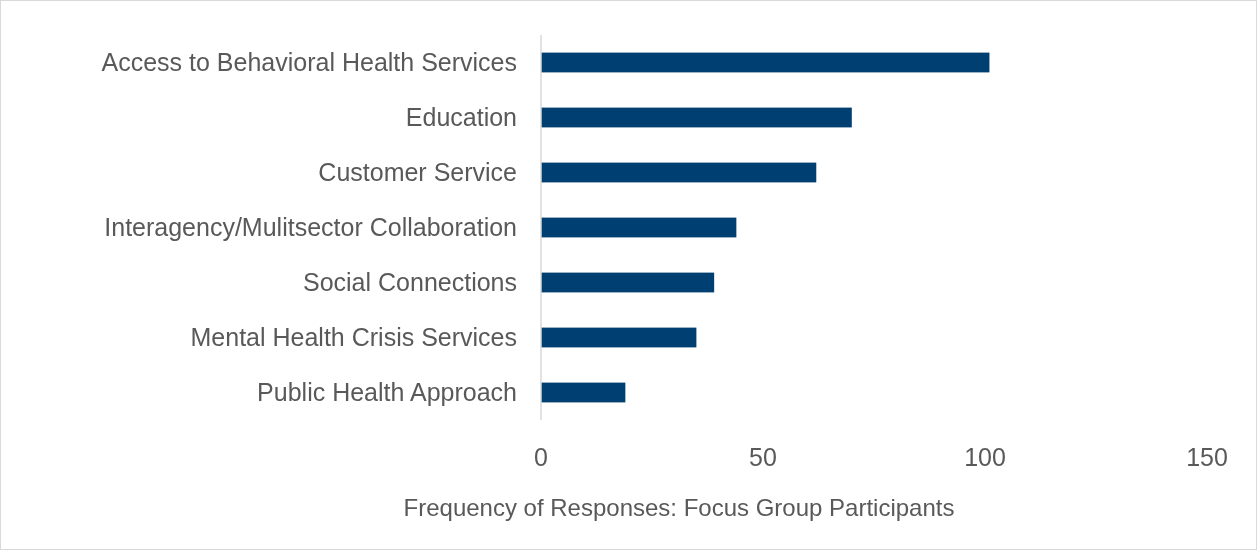 Image resolution: width=1257 pixels, height=550 pixels. I want to click on x-tick-label: 0, so click(541, 457).